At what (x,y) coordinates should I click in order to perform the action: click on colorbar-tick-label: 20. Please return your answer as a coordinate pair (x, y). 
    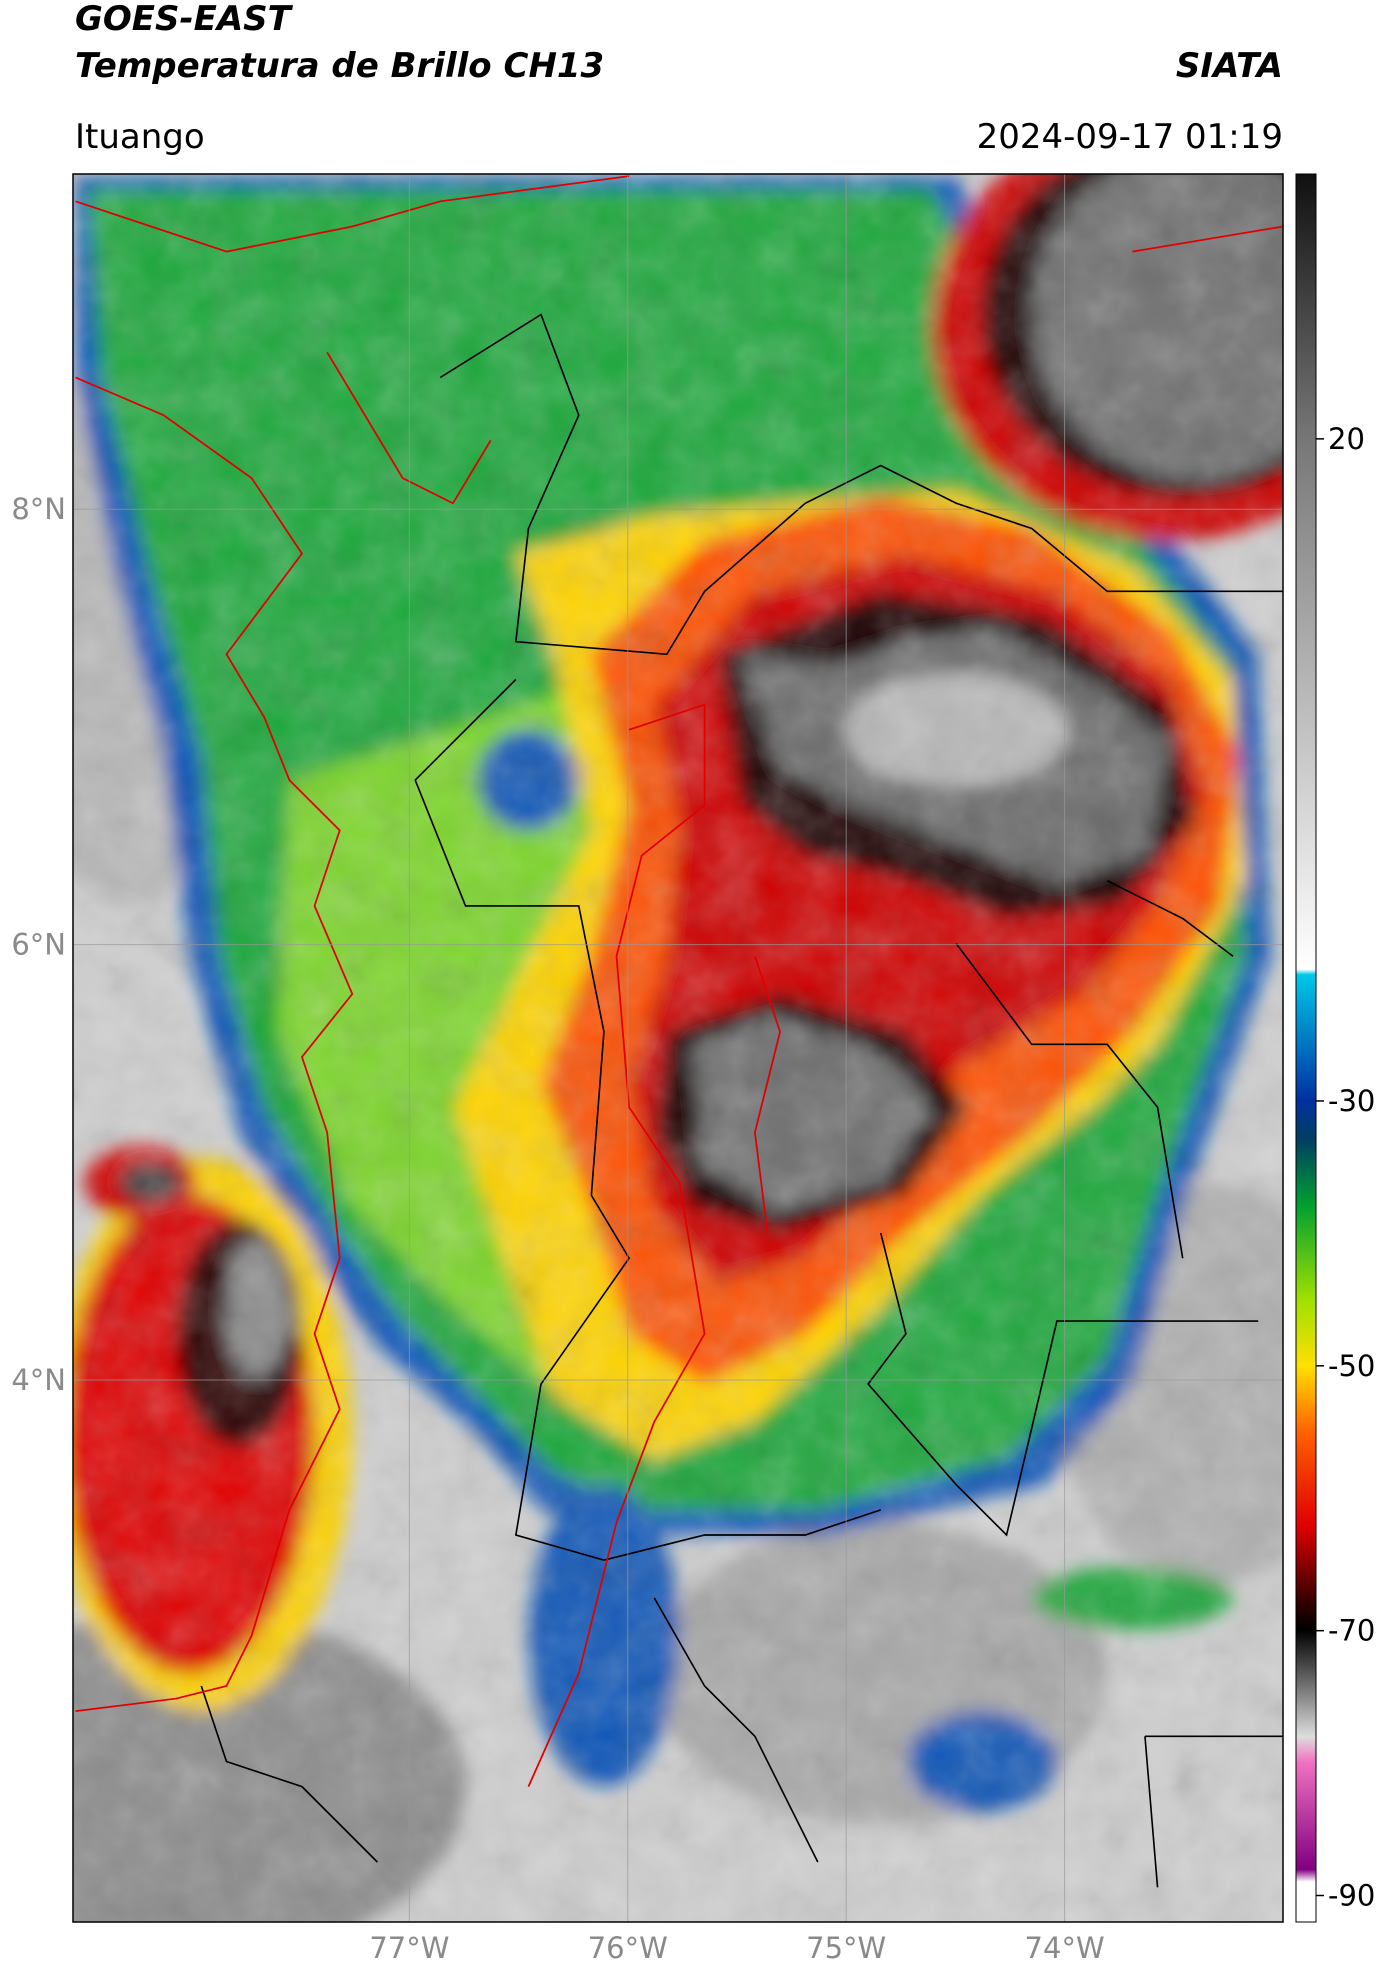
    Looking at the image, I should click on (1346, 439).